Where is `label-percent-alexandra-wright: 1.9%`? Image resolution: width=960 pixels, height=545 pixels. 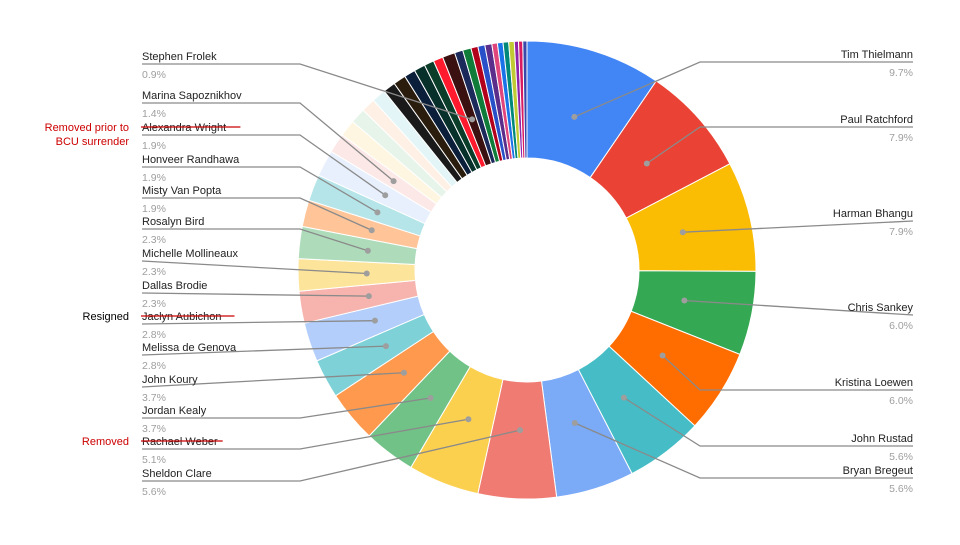 label-percent-alexandra-wright: 1.9% is located at coordinates (154, 146).